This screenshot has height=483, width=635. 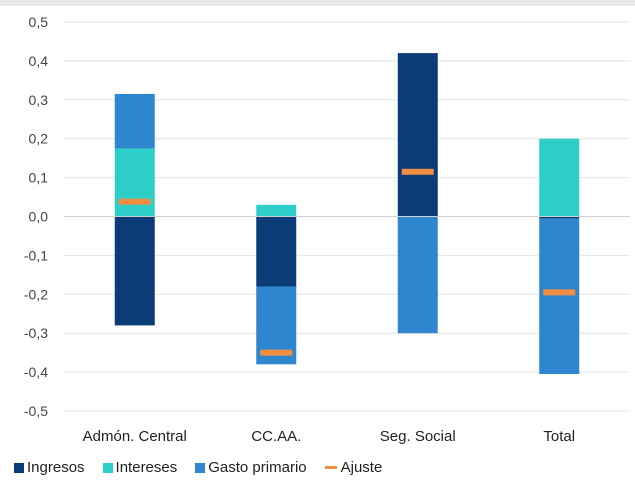 I want to click on x-category-label: Total, so click(x=559, y=436).